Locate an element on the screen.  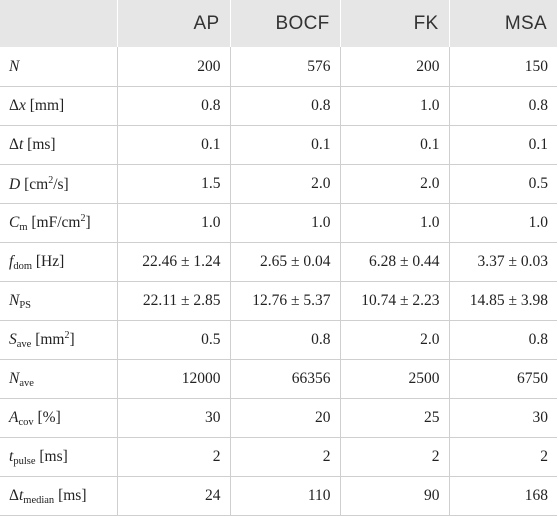
value-cell-msa: 2 is located at coordinates (502, 457).